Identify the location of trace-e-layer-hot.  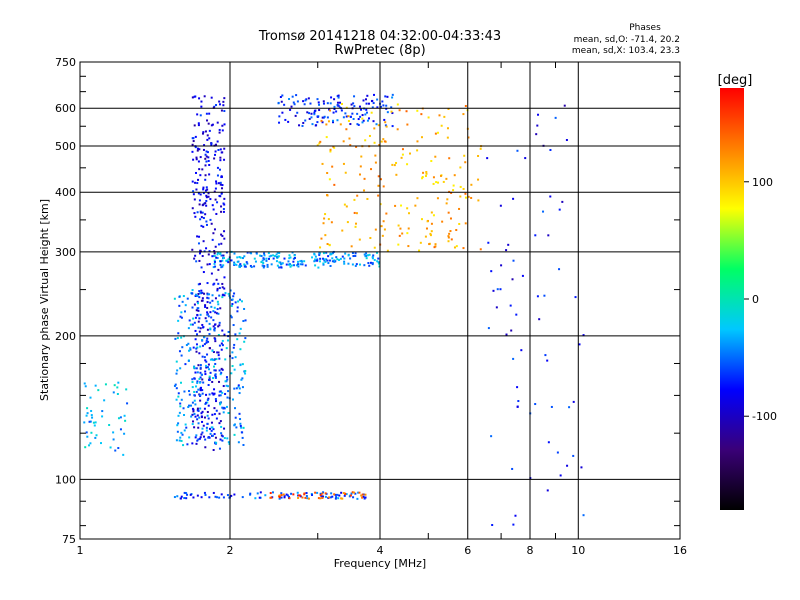
(318, 495).